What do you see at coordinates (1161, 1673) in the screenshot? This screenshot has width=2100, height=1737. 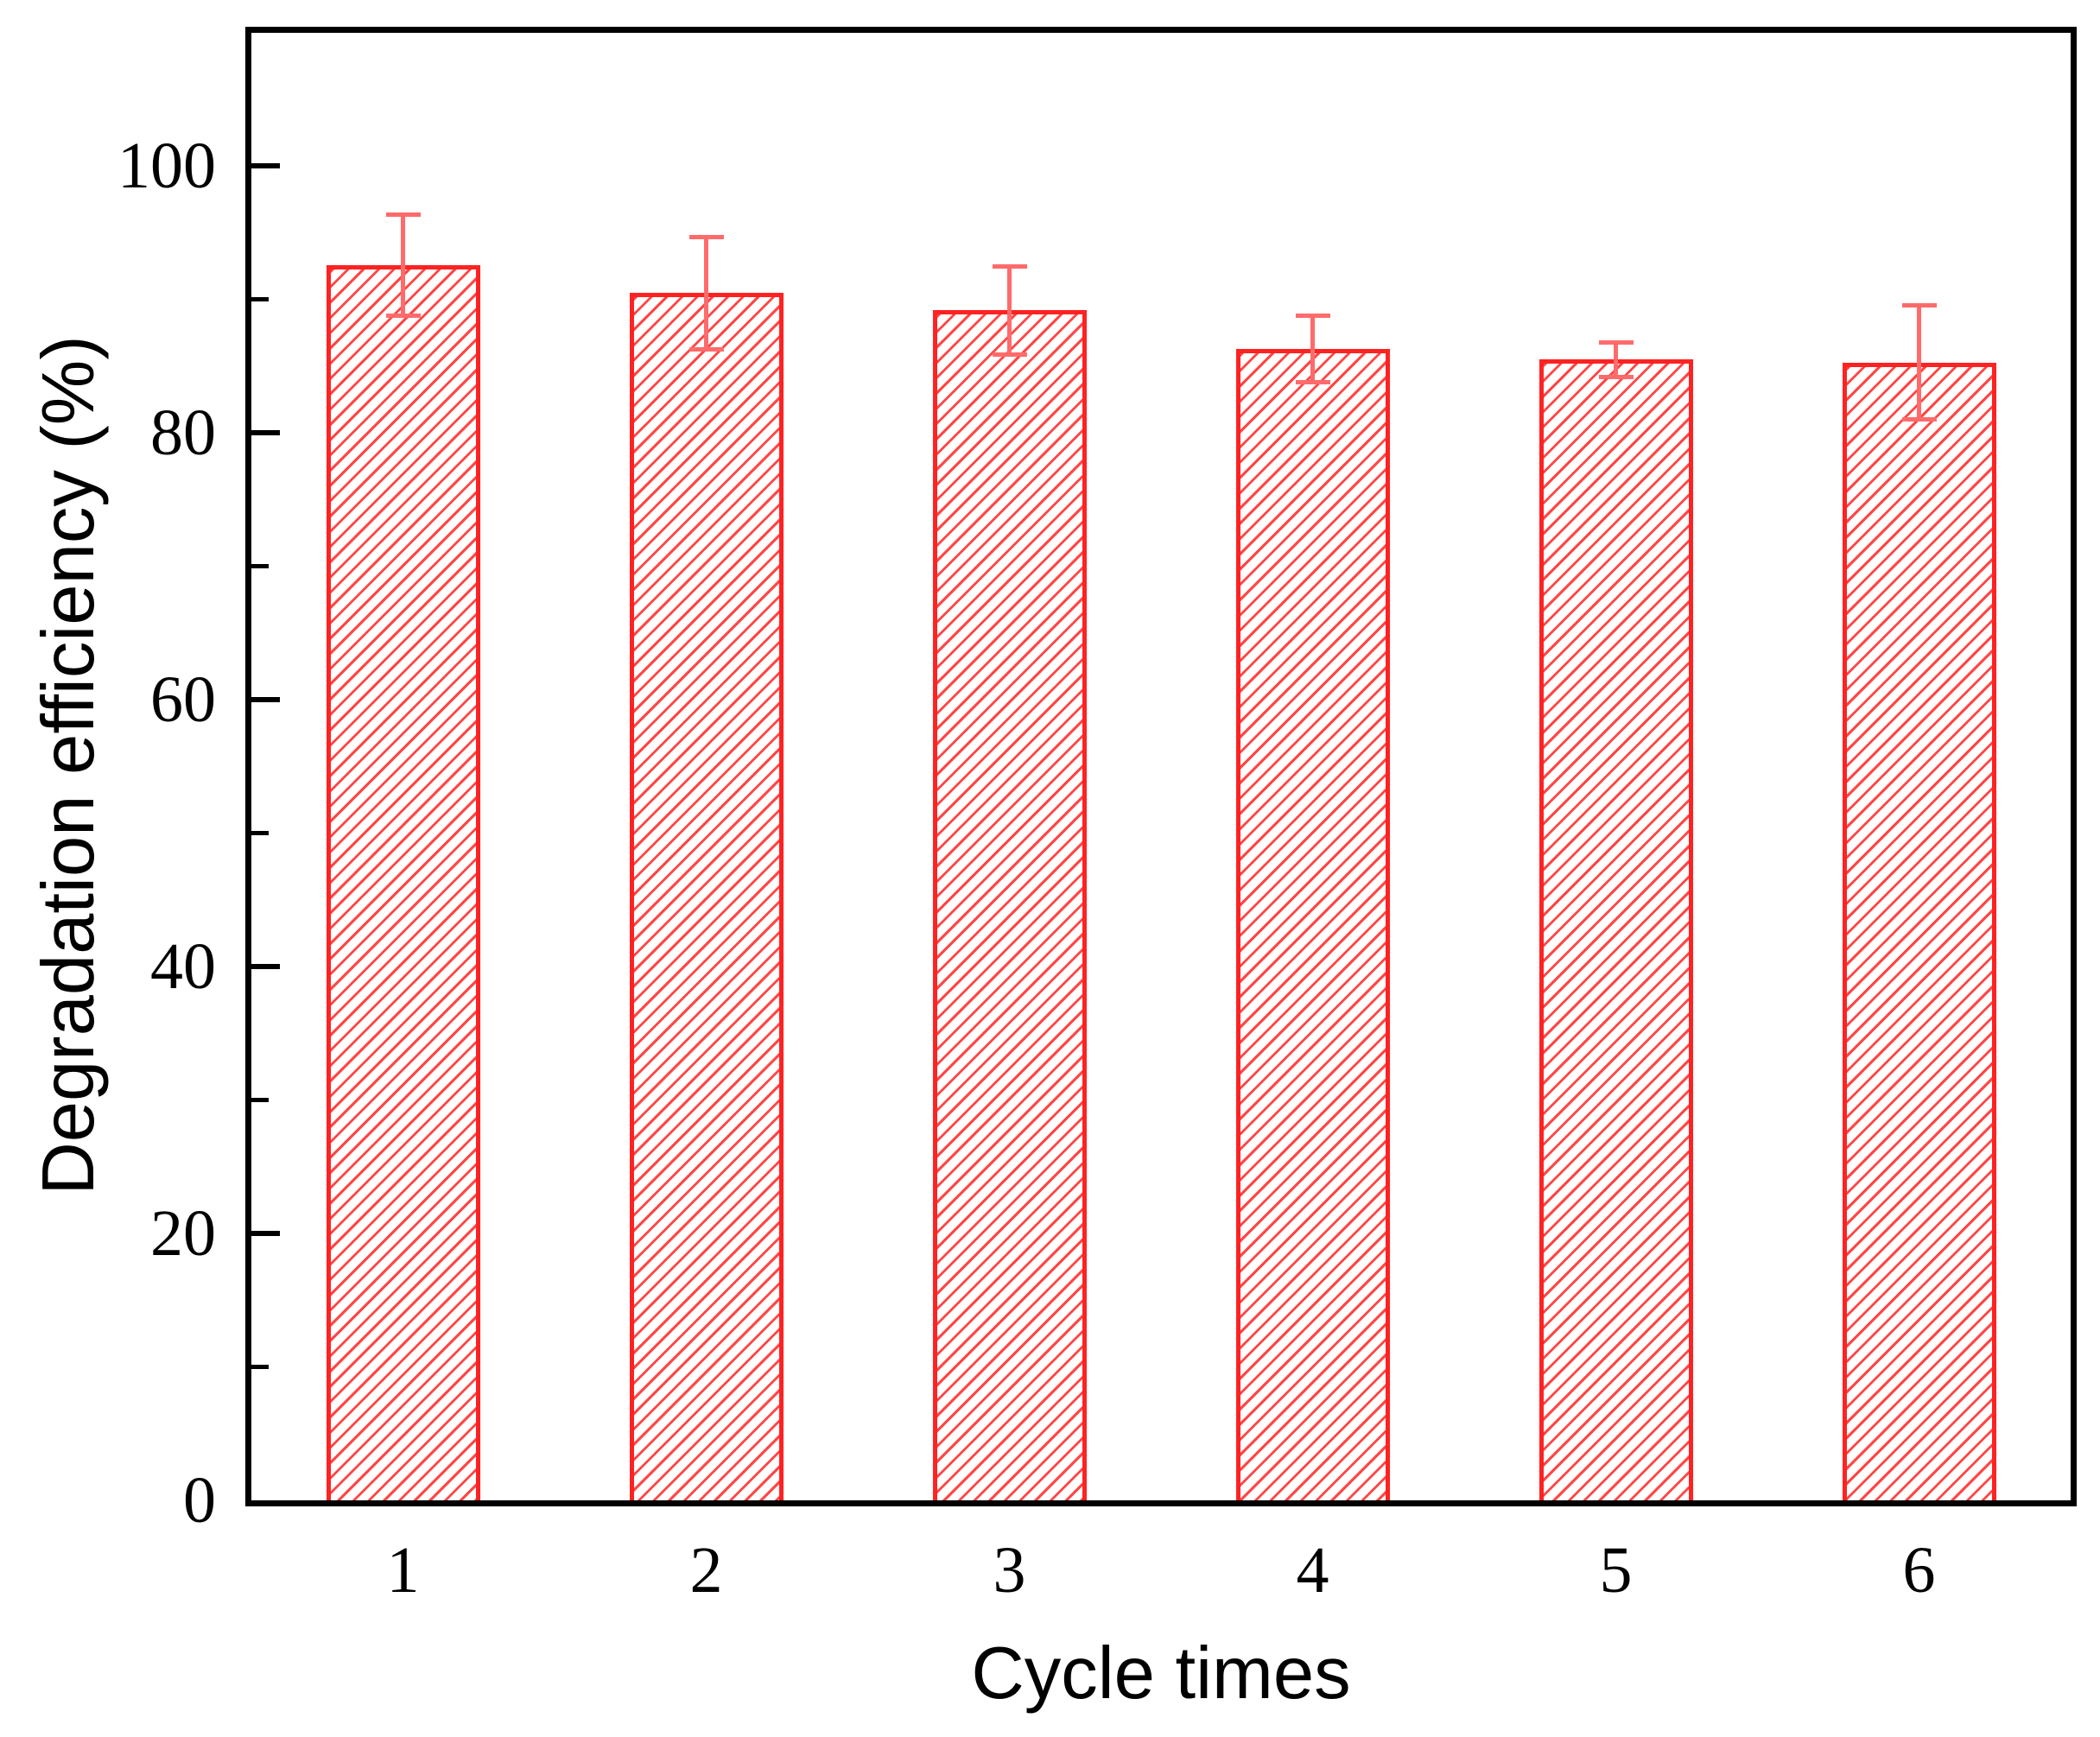 I see `x-axis-title: Cycle times` at bounding box center [1161, 1673].